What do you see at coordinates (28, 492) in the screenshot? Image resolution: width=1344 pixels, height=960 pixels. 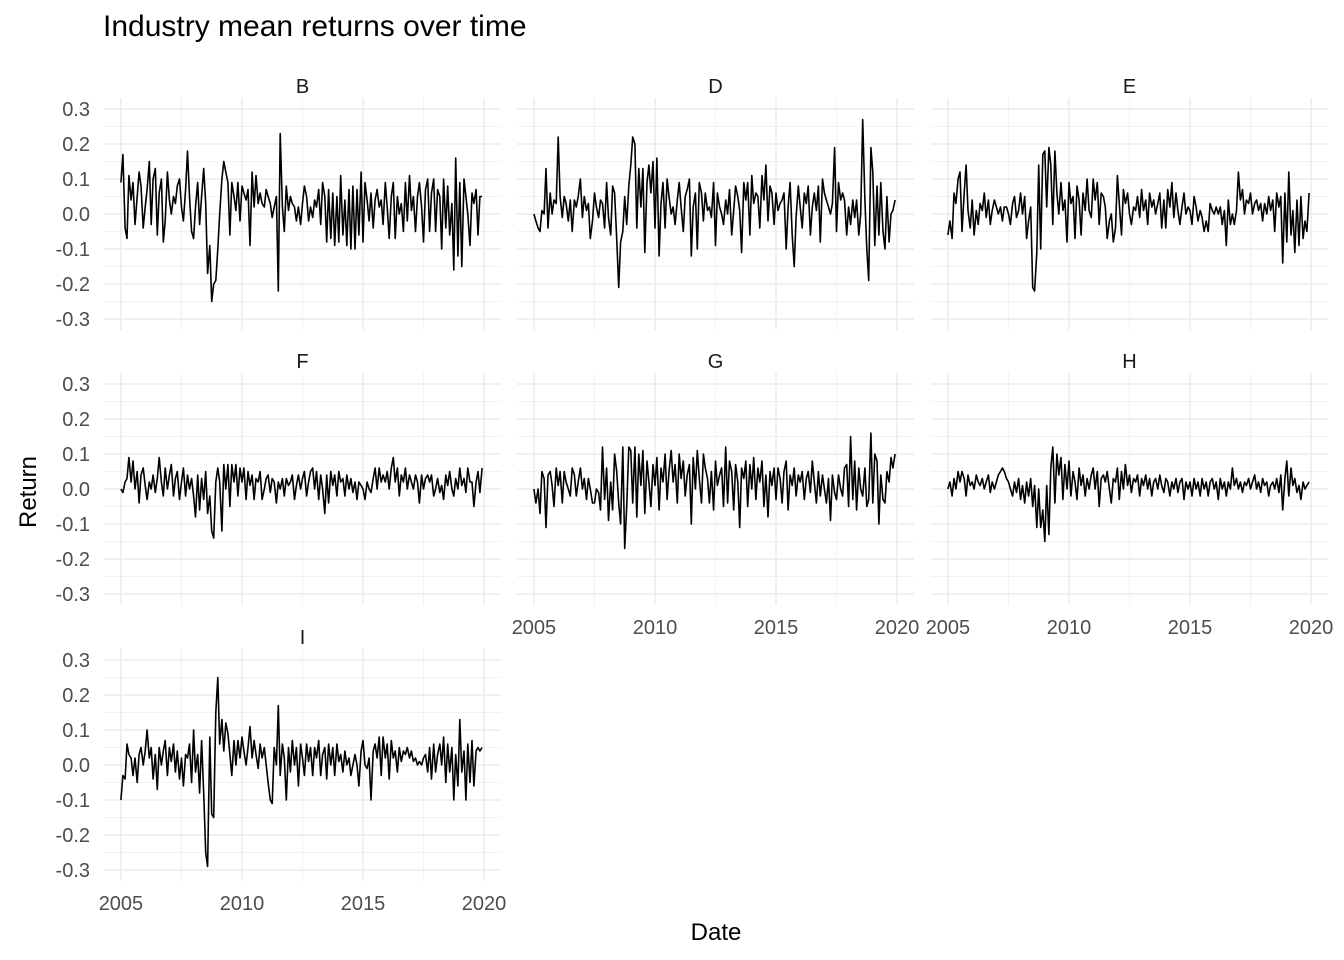 I see `y-axis-title: Return` at bounding box center [28, 492].